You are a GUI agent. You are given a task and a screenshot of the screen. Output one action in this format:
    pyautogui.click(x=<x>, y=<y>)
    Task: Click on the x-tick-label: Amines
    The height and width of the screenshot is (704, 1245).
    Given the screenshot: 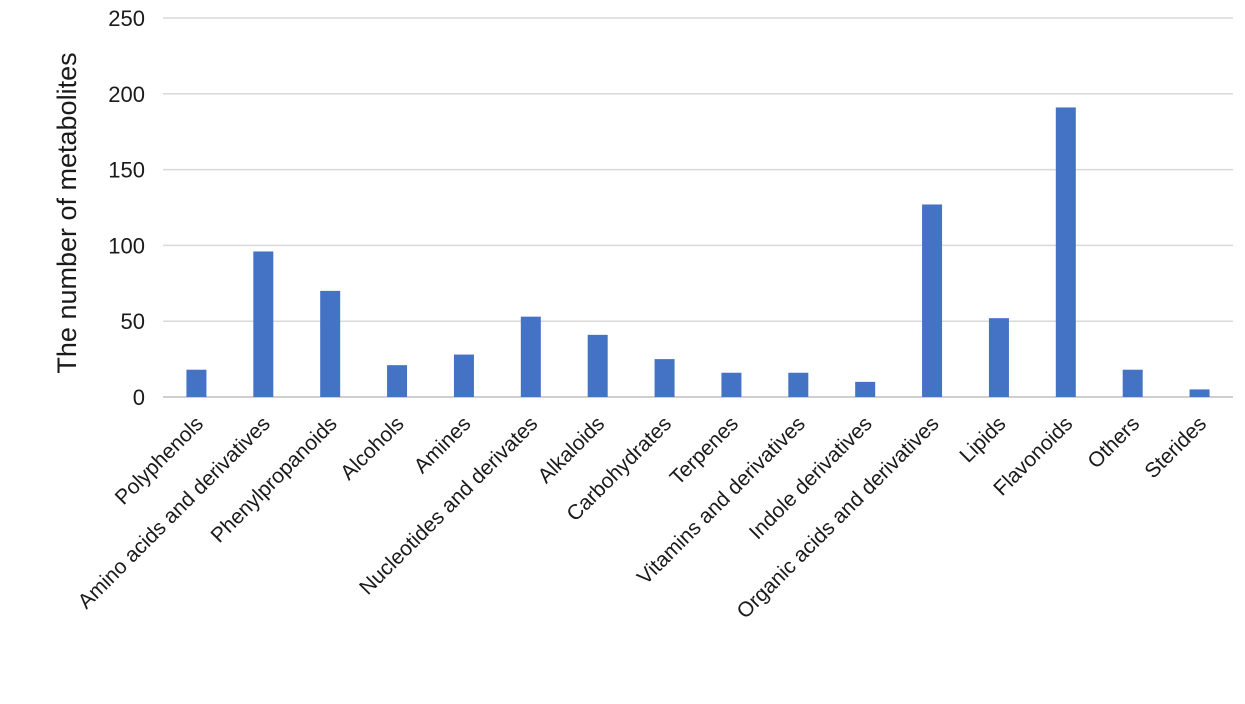 What is the action you would take?
    pyautogui.click(x=443, y=445)
    